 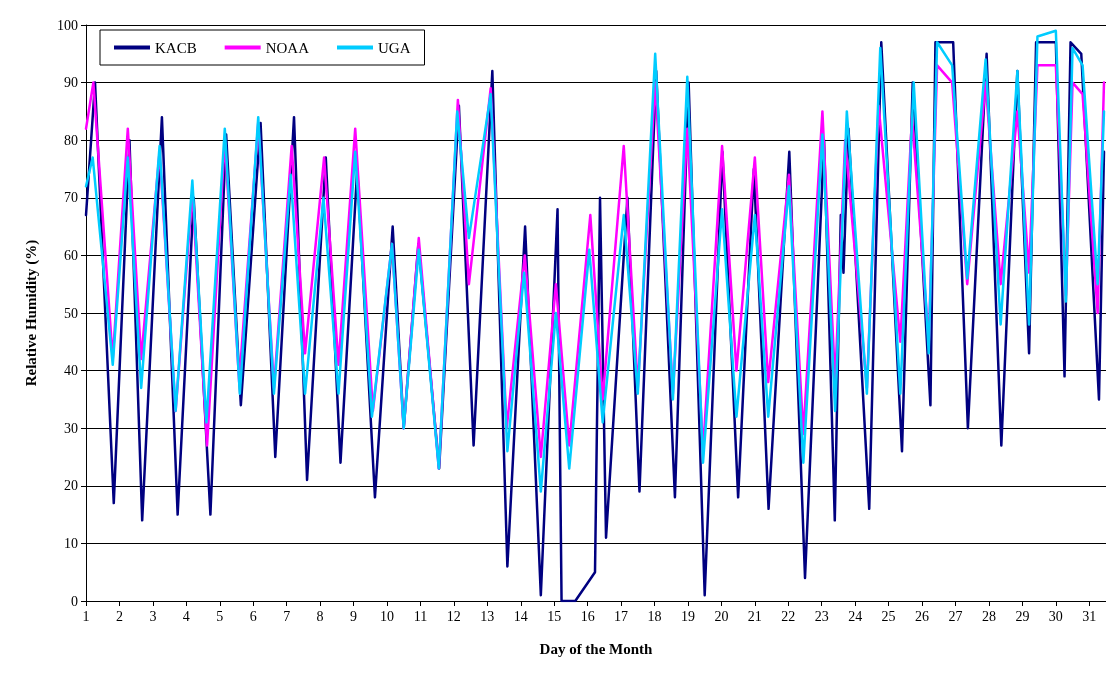 I want to click on x-tick-label: 2, so click(x=119, y=616).